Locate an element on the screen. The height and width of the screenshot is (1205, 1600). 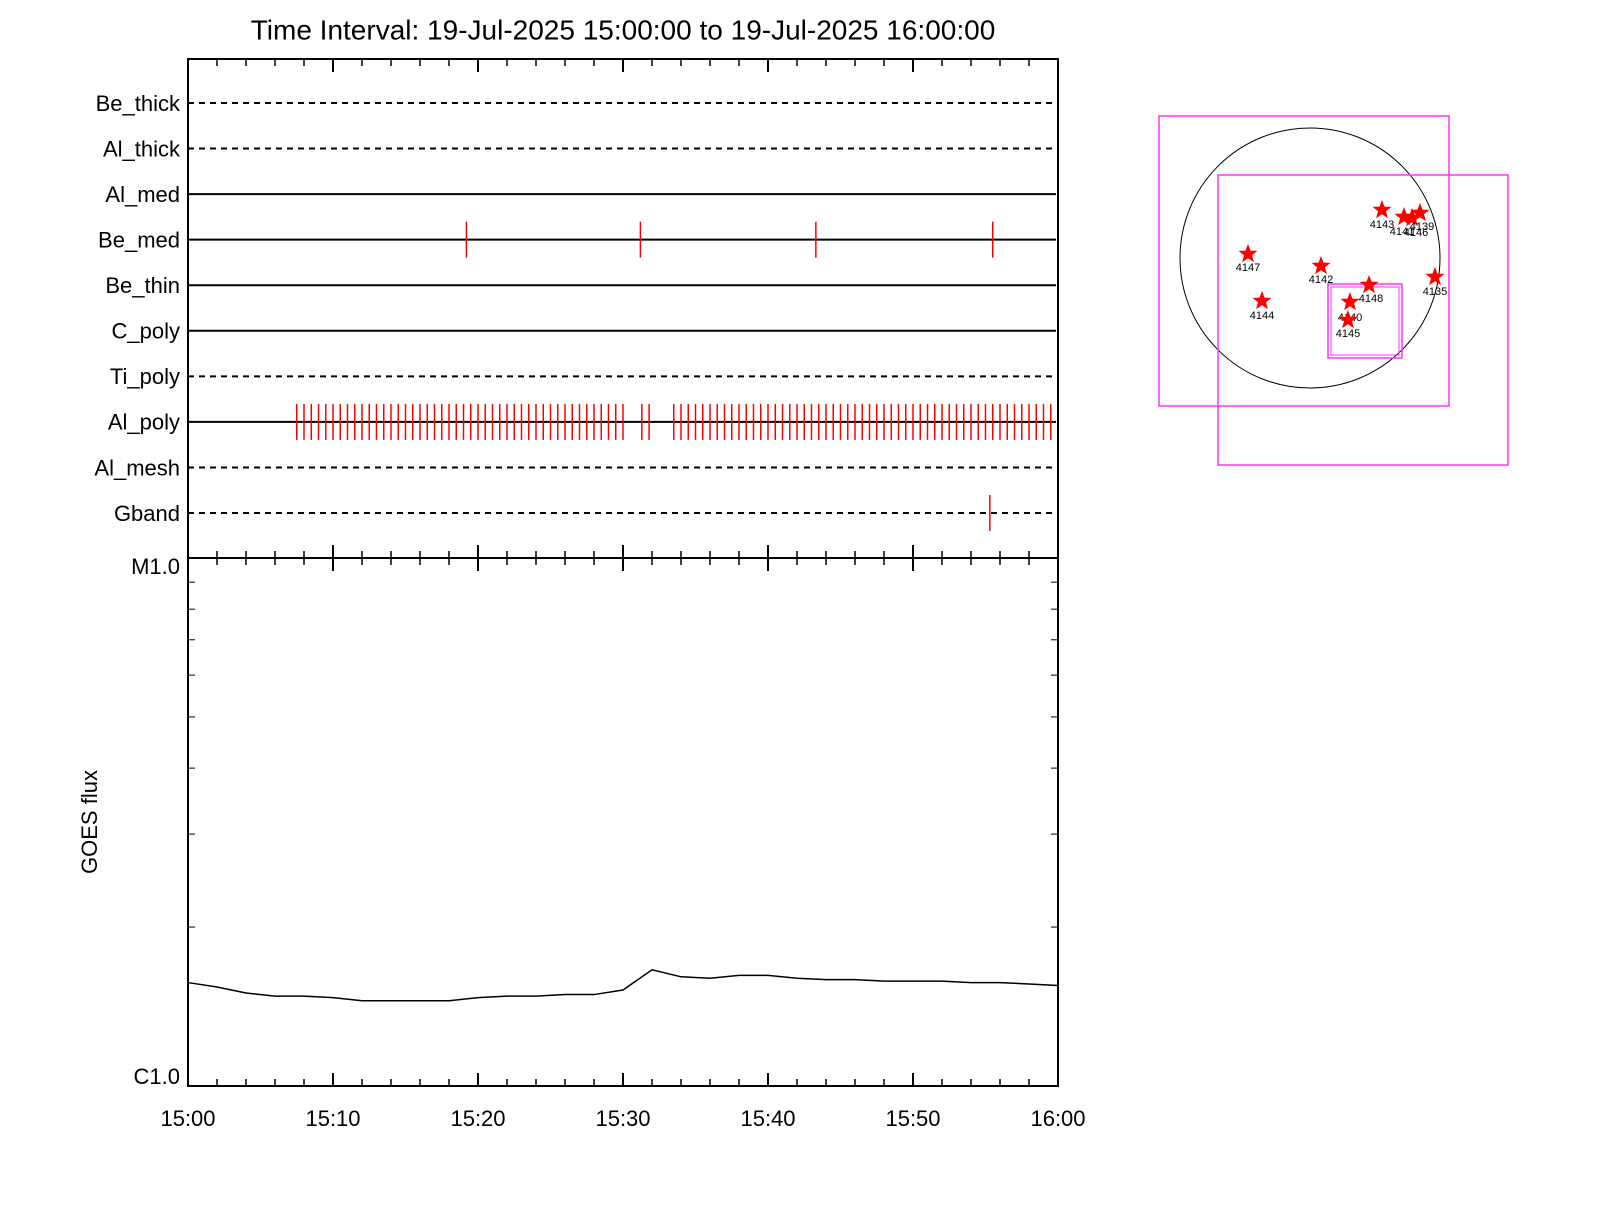
row-label: Al_mesh is located at coordinates (137, 467).